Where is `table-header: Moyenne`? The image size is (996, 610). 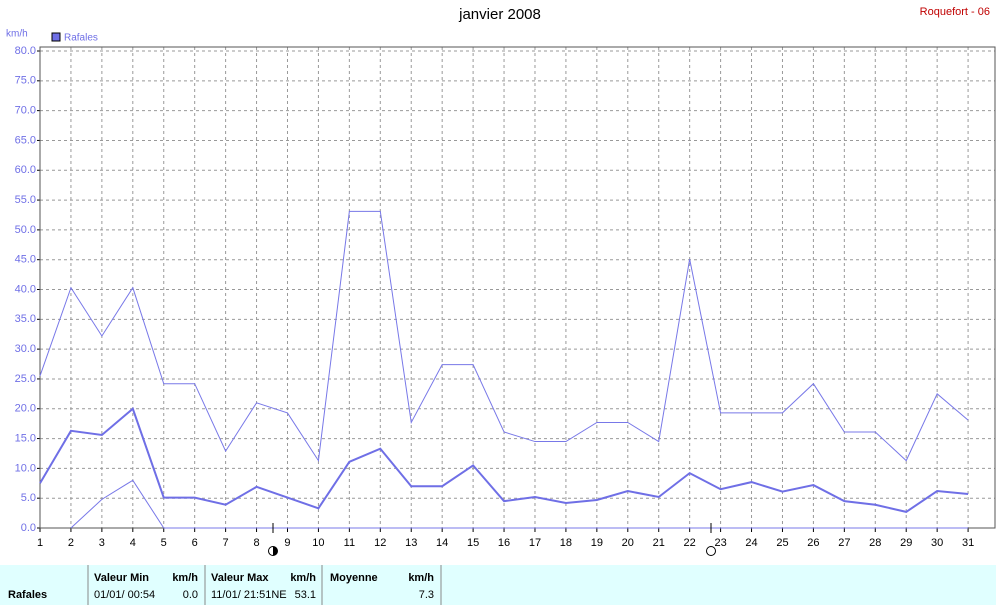
table-header: Moyenne is located at coordinates (354, 578).